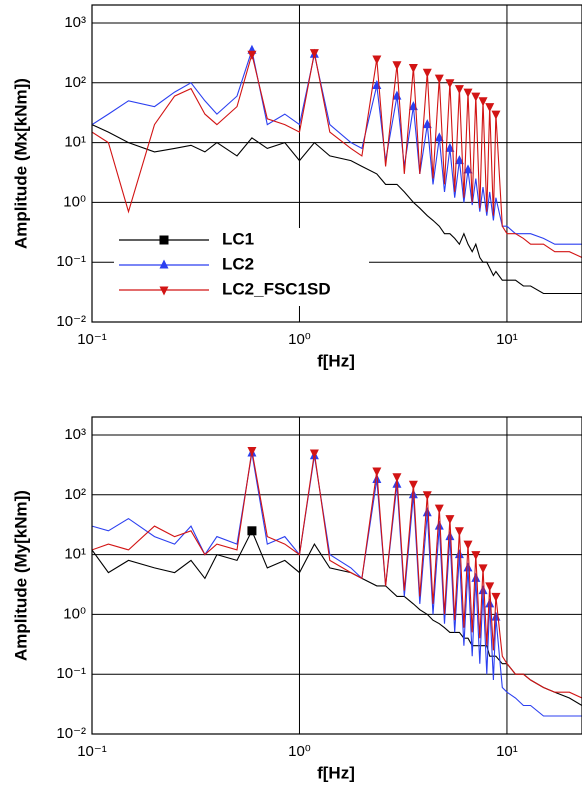 This screenshot has width=582, height=787. I want to click on y-axis-title: Amplitude (Mx[kNm]), so click(20, 163).